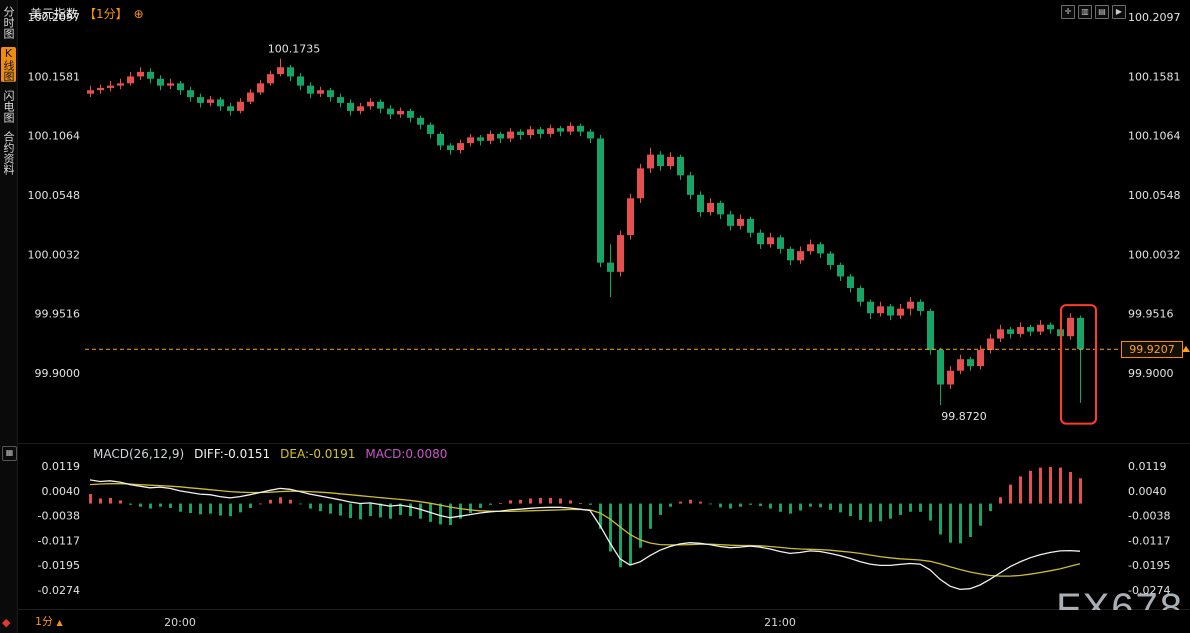 The width and height of the screenshot is (1190, 633). I want to click on interval-selector: 1分 ▲, so click(49, 621).